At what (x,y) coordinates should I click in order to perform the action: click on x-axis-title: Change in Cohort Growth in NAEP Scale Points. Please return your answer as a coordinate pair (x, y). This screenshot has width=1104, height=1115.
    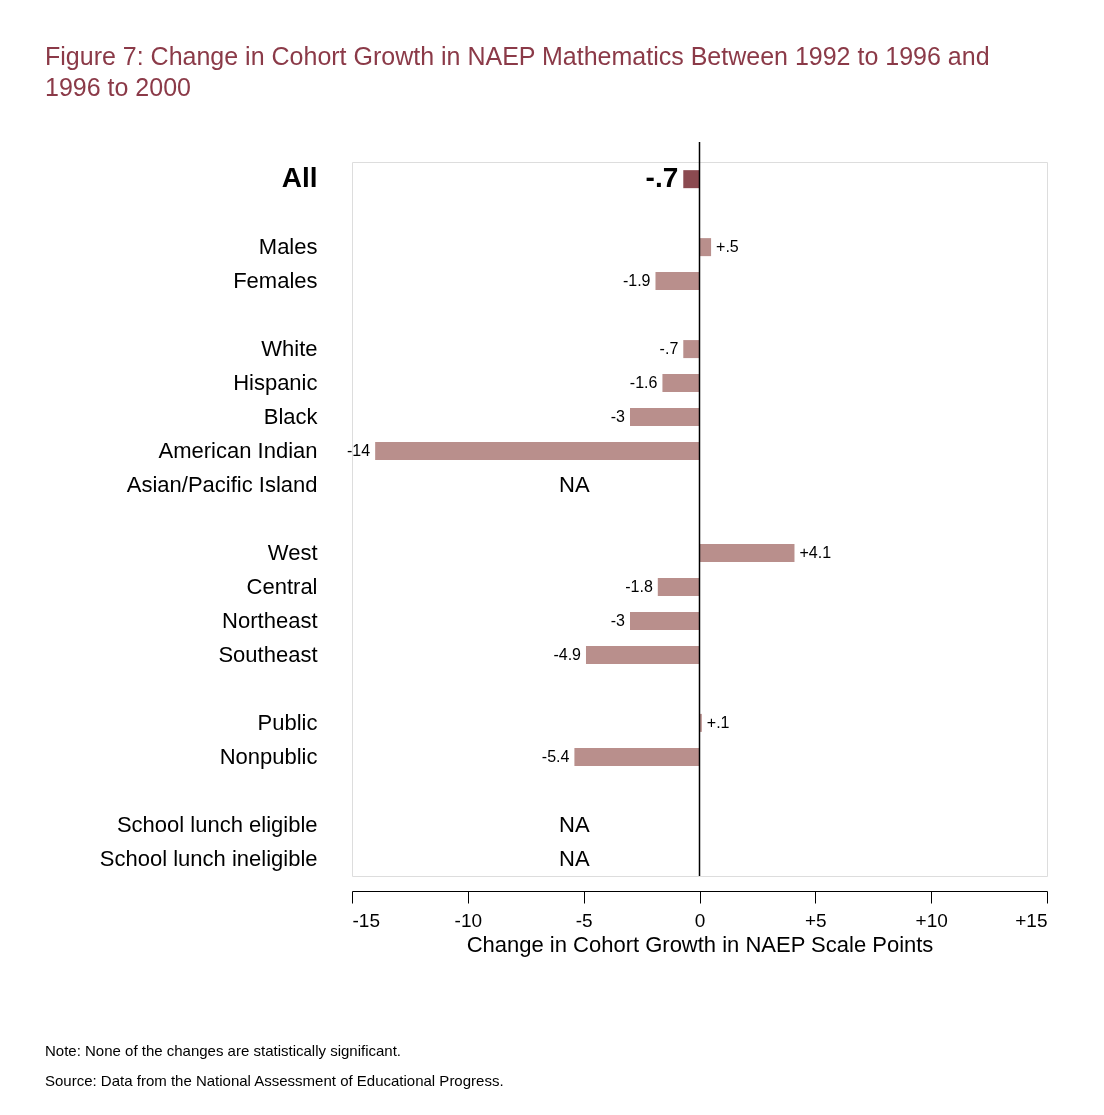
    Looking at the image, I should click on (700, 944).